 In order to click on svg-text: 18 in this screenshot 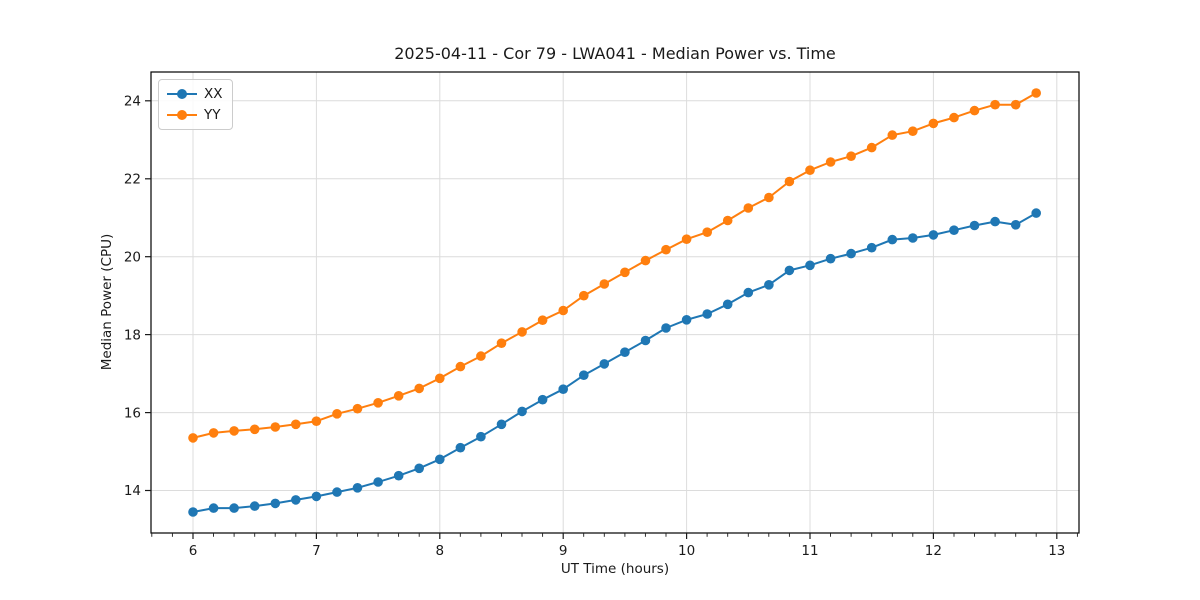, I will do `click(132, 335)`.